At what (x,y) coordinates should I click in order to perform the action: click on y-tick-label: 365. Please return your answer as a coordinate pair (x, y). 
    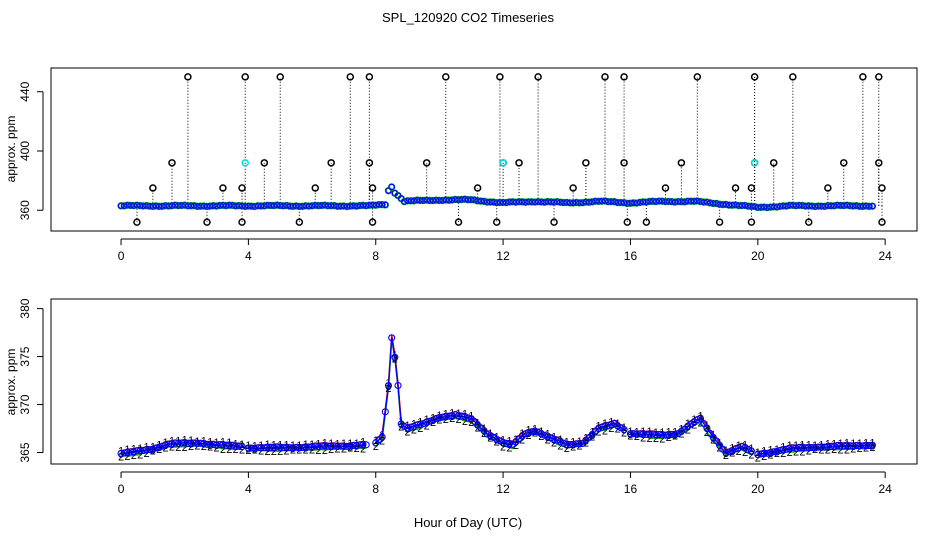
    Looking at the image, I should click on (25, 452).